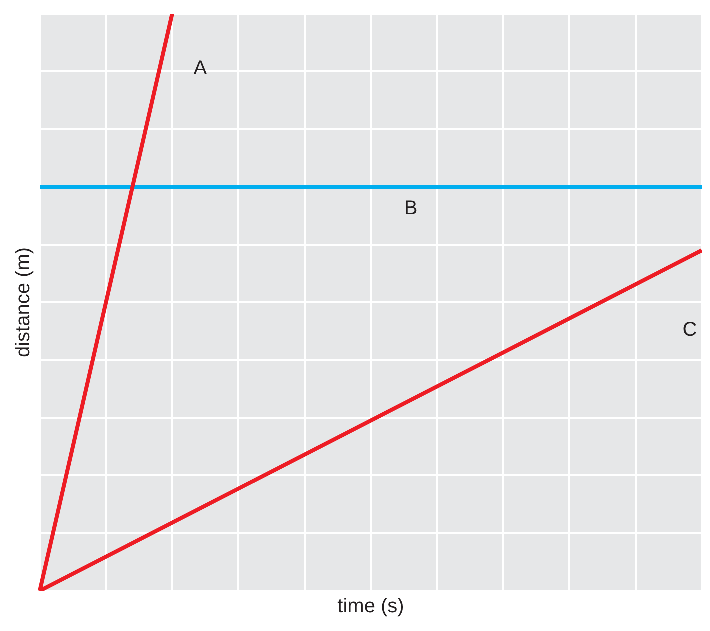 The width and height of the screenshot is (710, 631). What do you see at coordinates (690, 330) in the screenshot?
I see `text: C` at bounding box center [690, 330].